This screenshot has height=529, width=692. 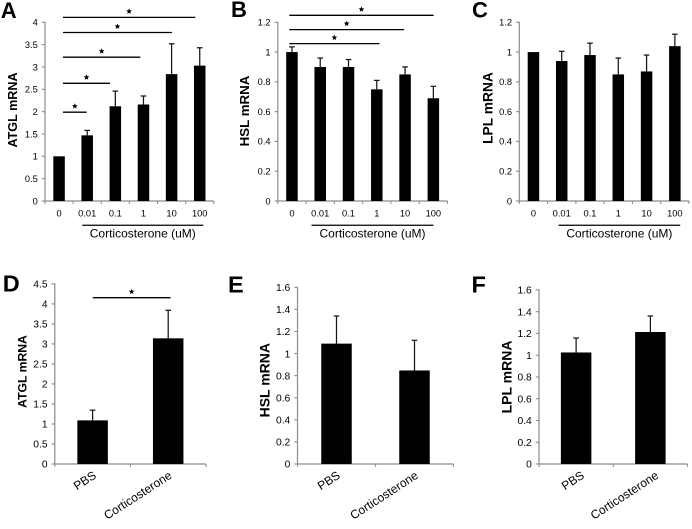 I want to click on svg-text: C, so click(x=480, y=11).